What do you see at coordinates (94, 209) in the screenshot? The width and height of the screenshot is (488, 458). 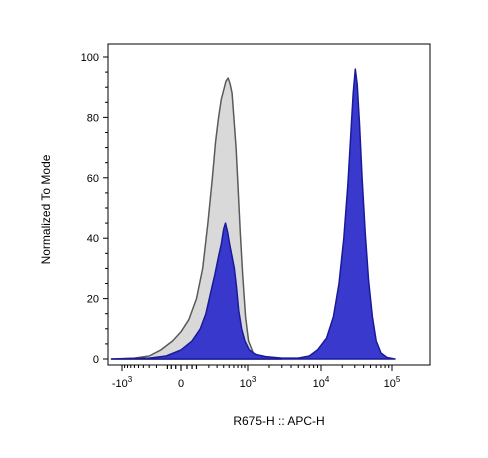 I see `y-axis: 0 20 40 60 80 100` at bounding box center [94, 209].